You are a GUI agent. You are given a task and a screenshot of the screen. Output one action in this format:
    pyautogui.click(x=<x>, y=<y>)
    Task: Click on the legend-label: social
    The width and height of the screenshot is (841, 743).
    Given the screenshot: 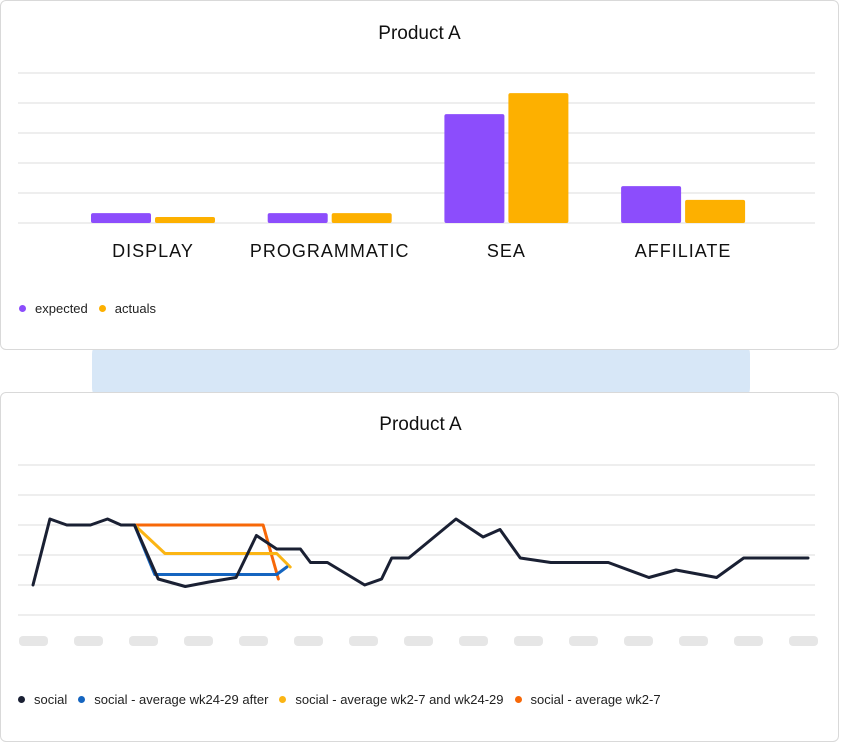 What is the action you would take?
    pyautogui.click(x=51, y=699)
    